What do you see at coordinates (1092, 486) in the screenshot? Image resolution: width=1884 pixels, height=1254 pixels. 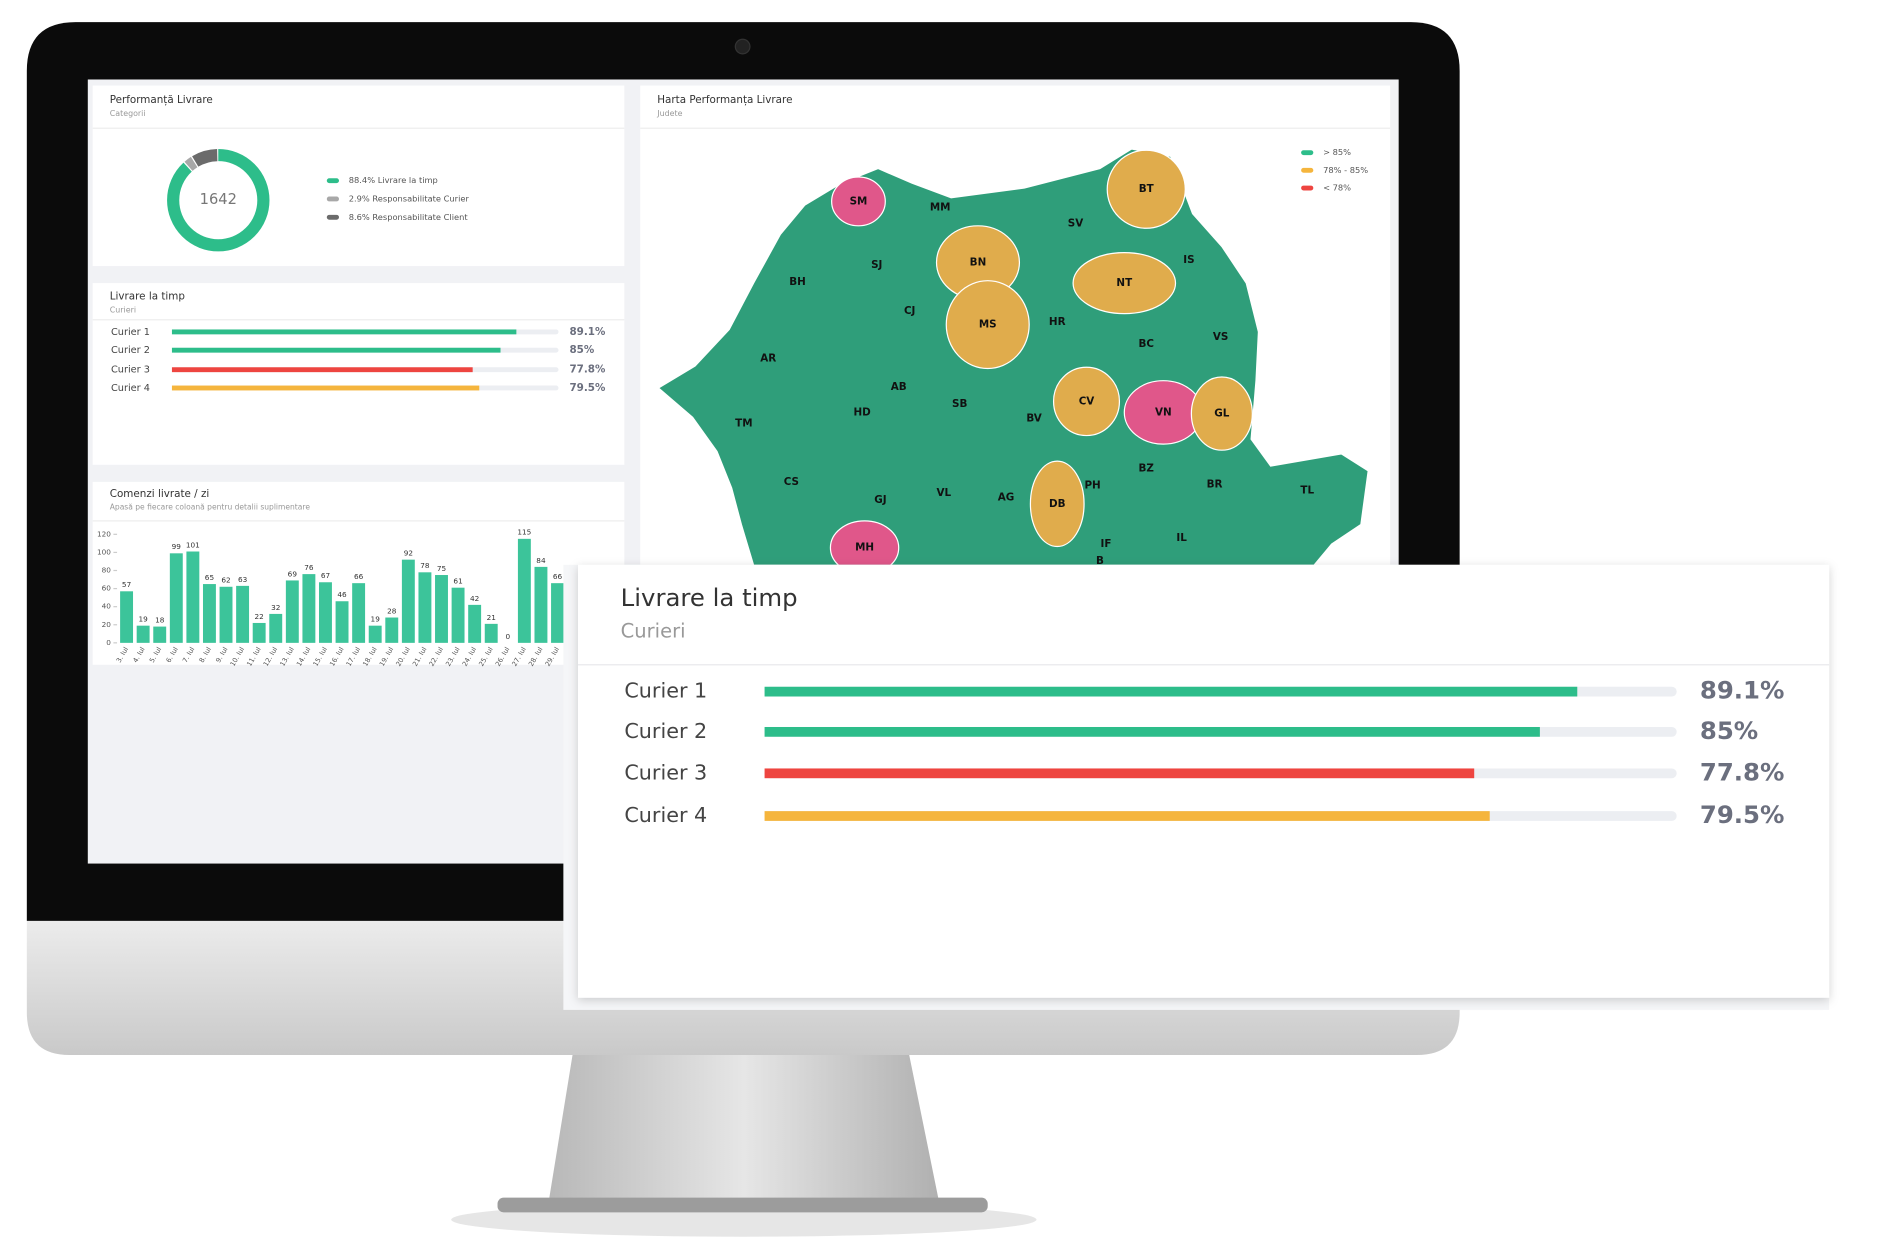 I see `county-label: PH` at bounding box center [1092, 486].